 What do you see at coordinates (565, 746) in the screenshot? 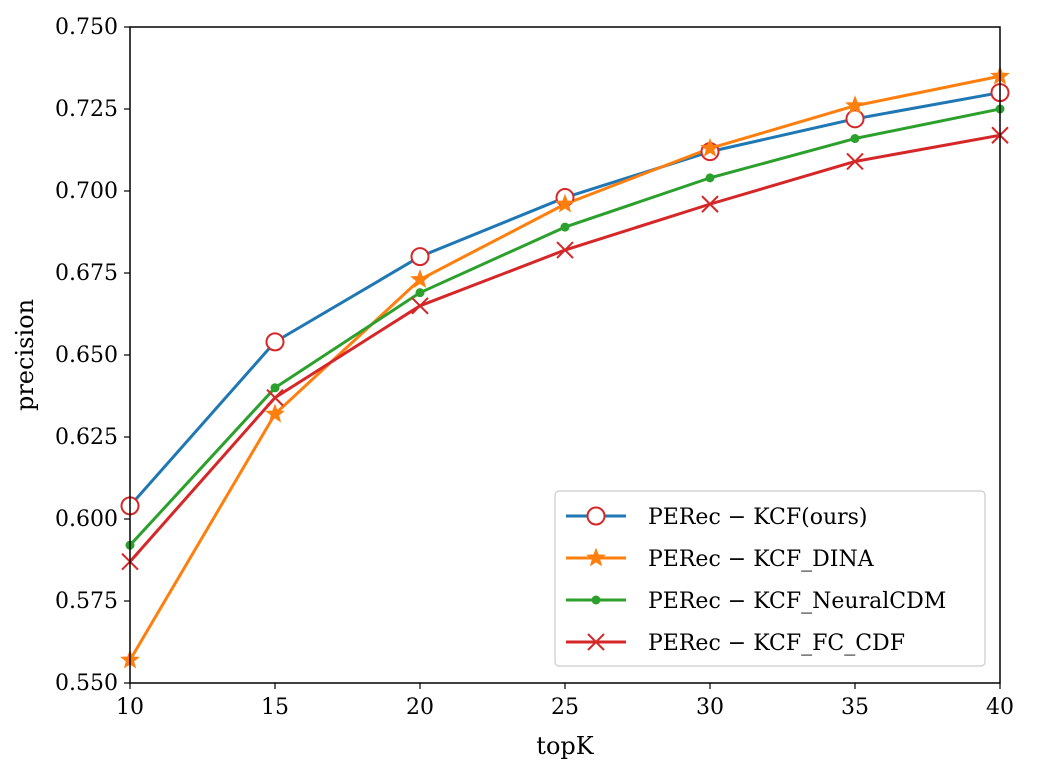
I see `x-axis-label: topK` at bounding box center [565, 746].